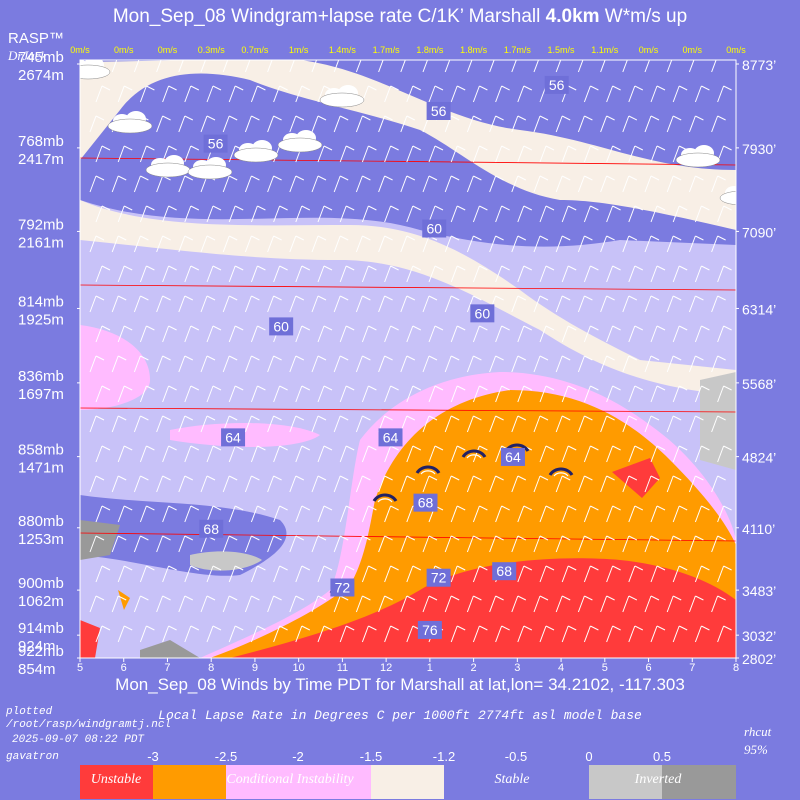 This screenshot has height=800, width=800. Describe the element at coordinates (211, 529) in the screenshot. I see `isotherm-label: 68` at that location.